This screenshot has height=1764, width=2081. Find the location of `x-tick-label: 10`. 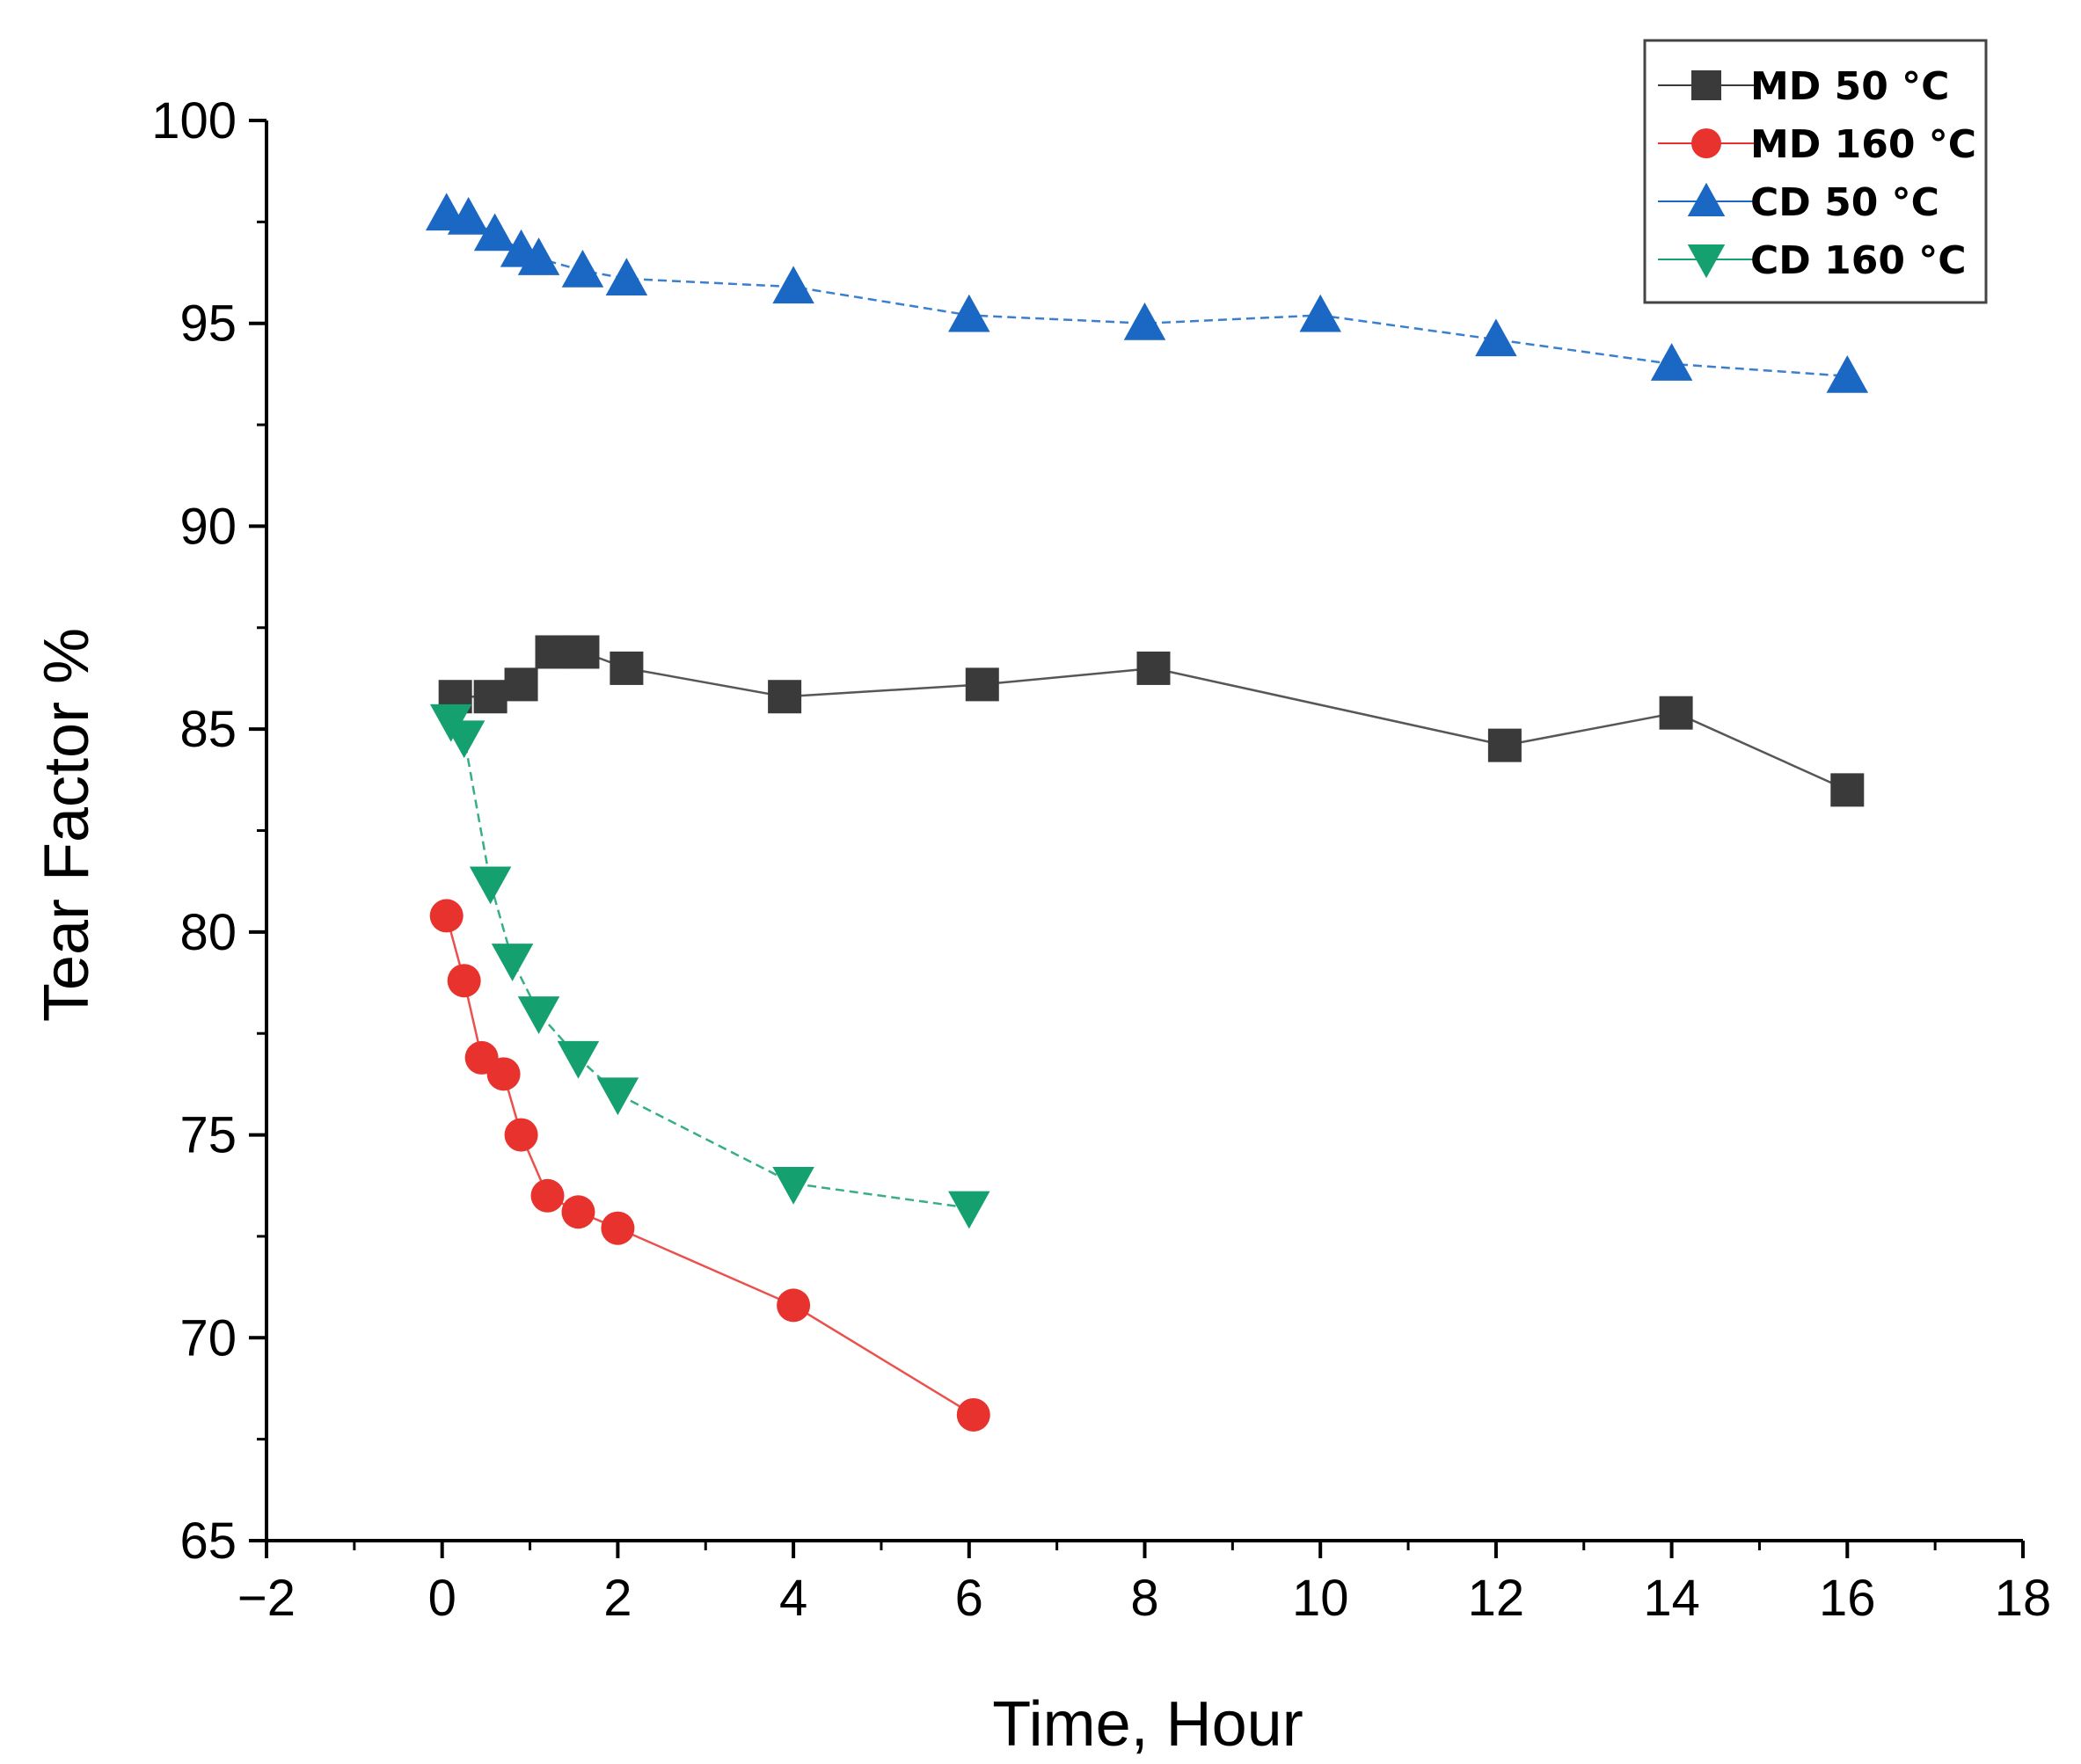

x-tick-label: 10 is located at coordinates (1320, 1598).